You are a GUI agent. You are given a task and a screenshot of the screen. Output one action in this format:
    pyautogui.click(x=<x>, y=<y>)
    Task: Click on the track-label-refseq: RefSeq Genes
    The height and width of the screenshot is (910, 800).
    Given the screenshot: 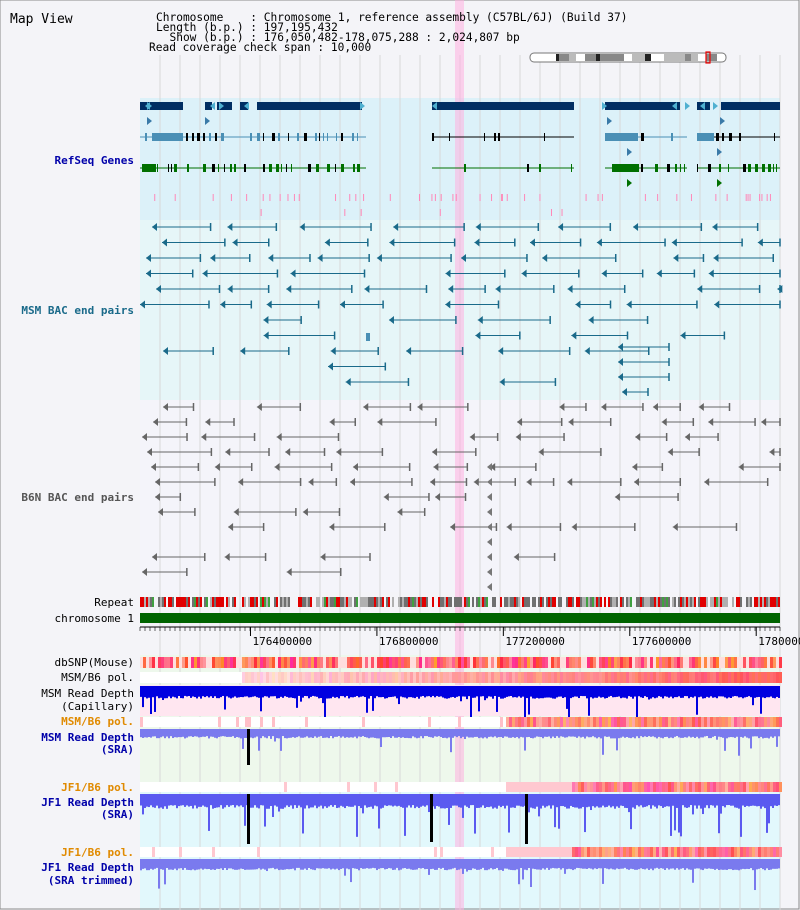 What is the action you would take?
    pyautogui.click(x=94, y=160)
    